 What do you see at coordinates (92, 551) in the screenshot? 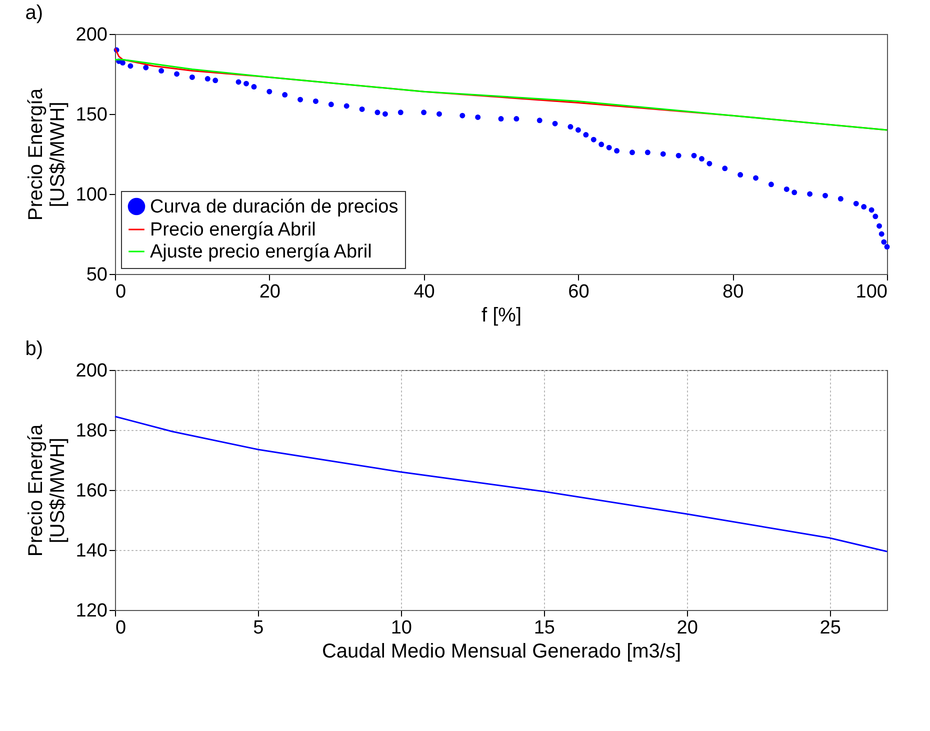
I see `y-tick-label: 140` at bounding box center [92, 551].